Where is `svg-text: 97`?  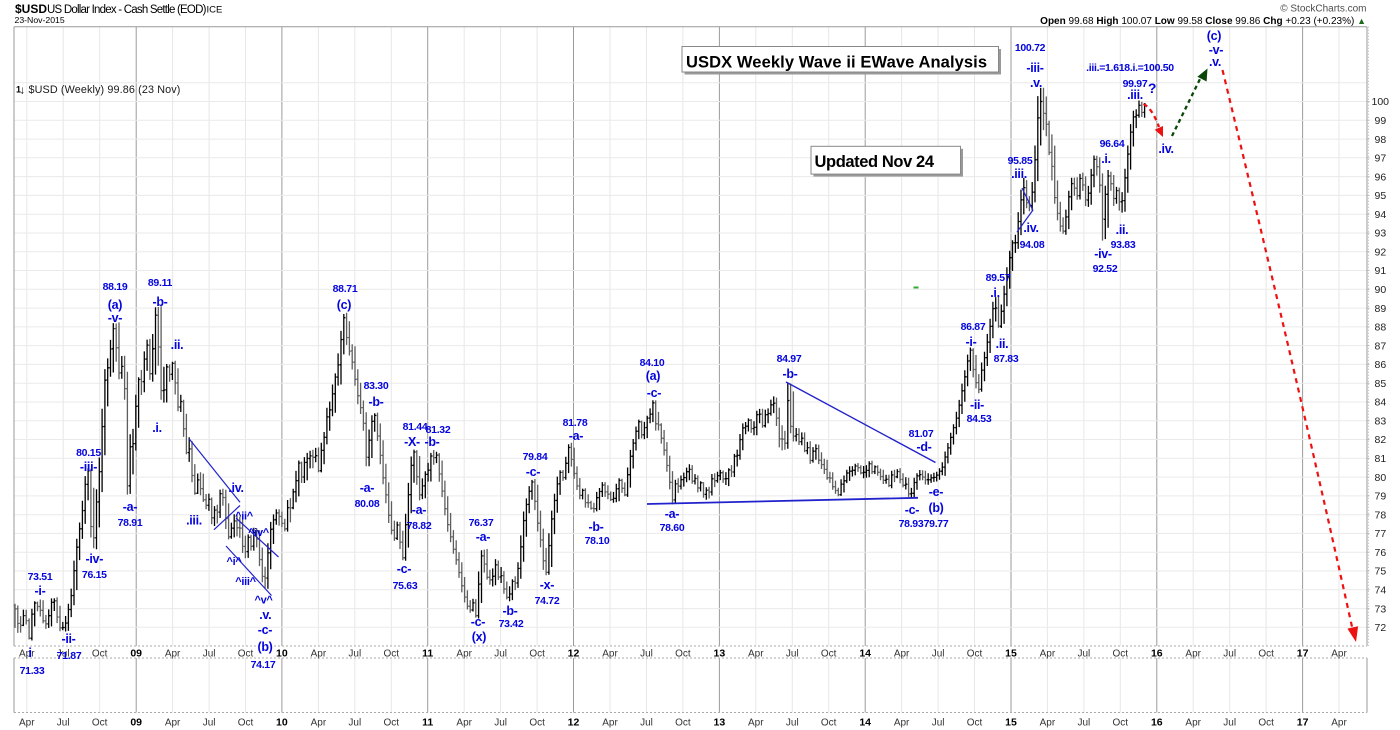 svg-text: 97 is located at coordinates (1381, 159).